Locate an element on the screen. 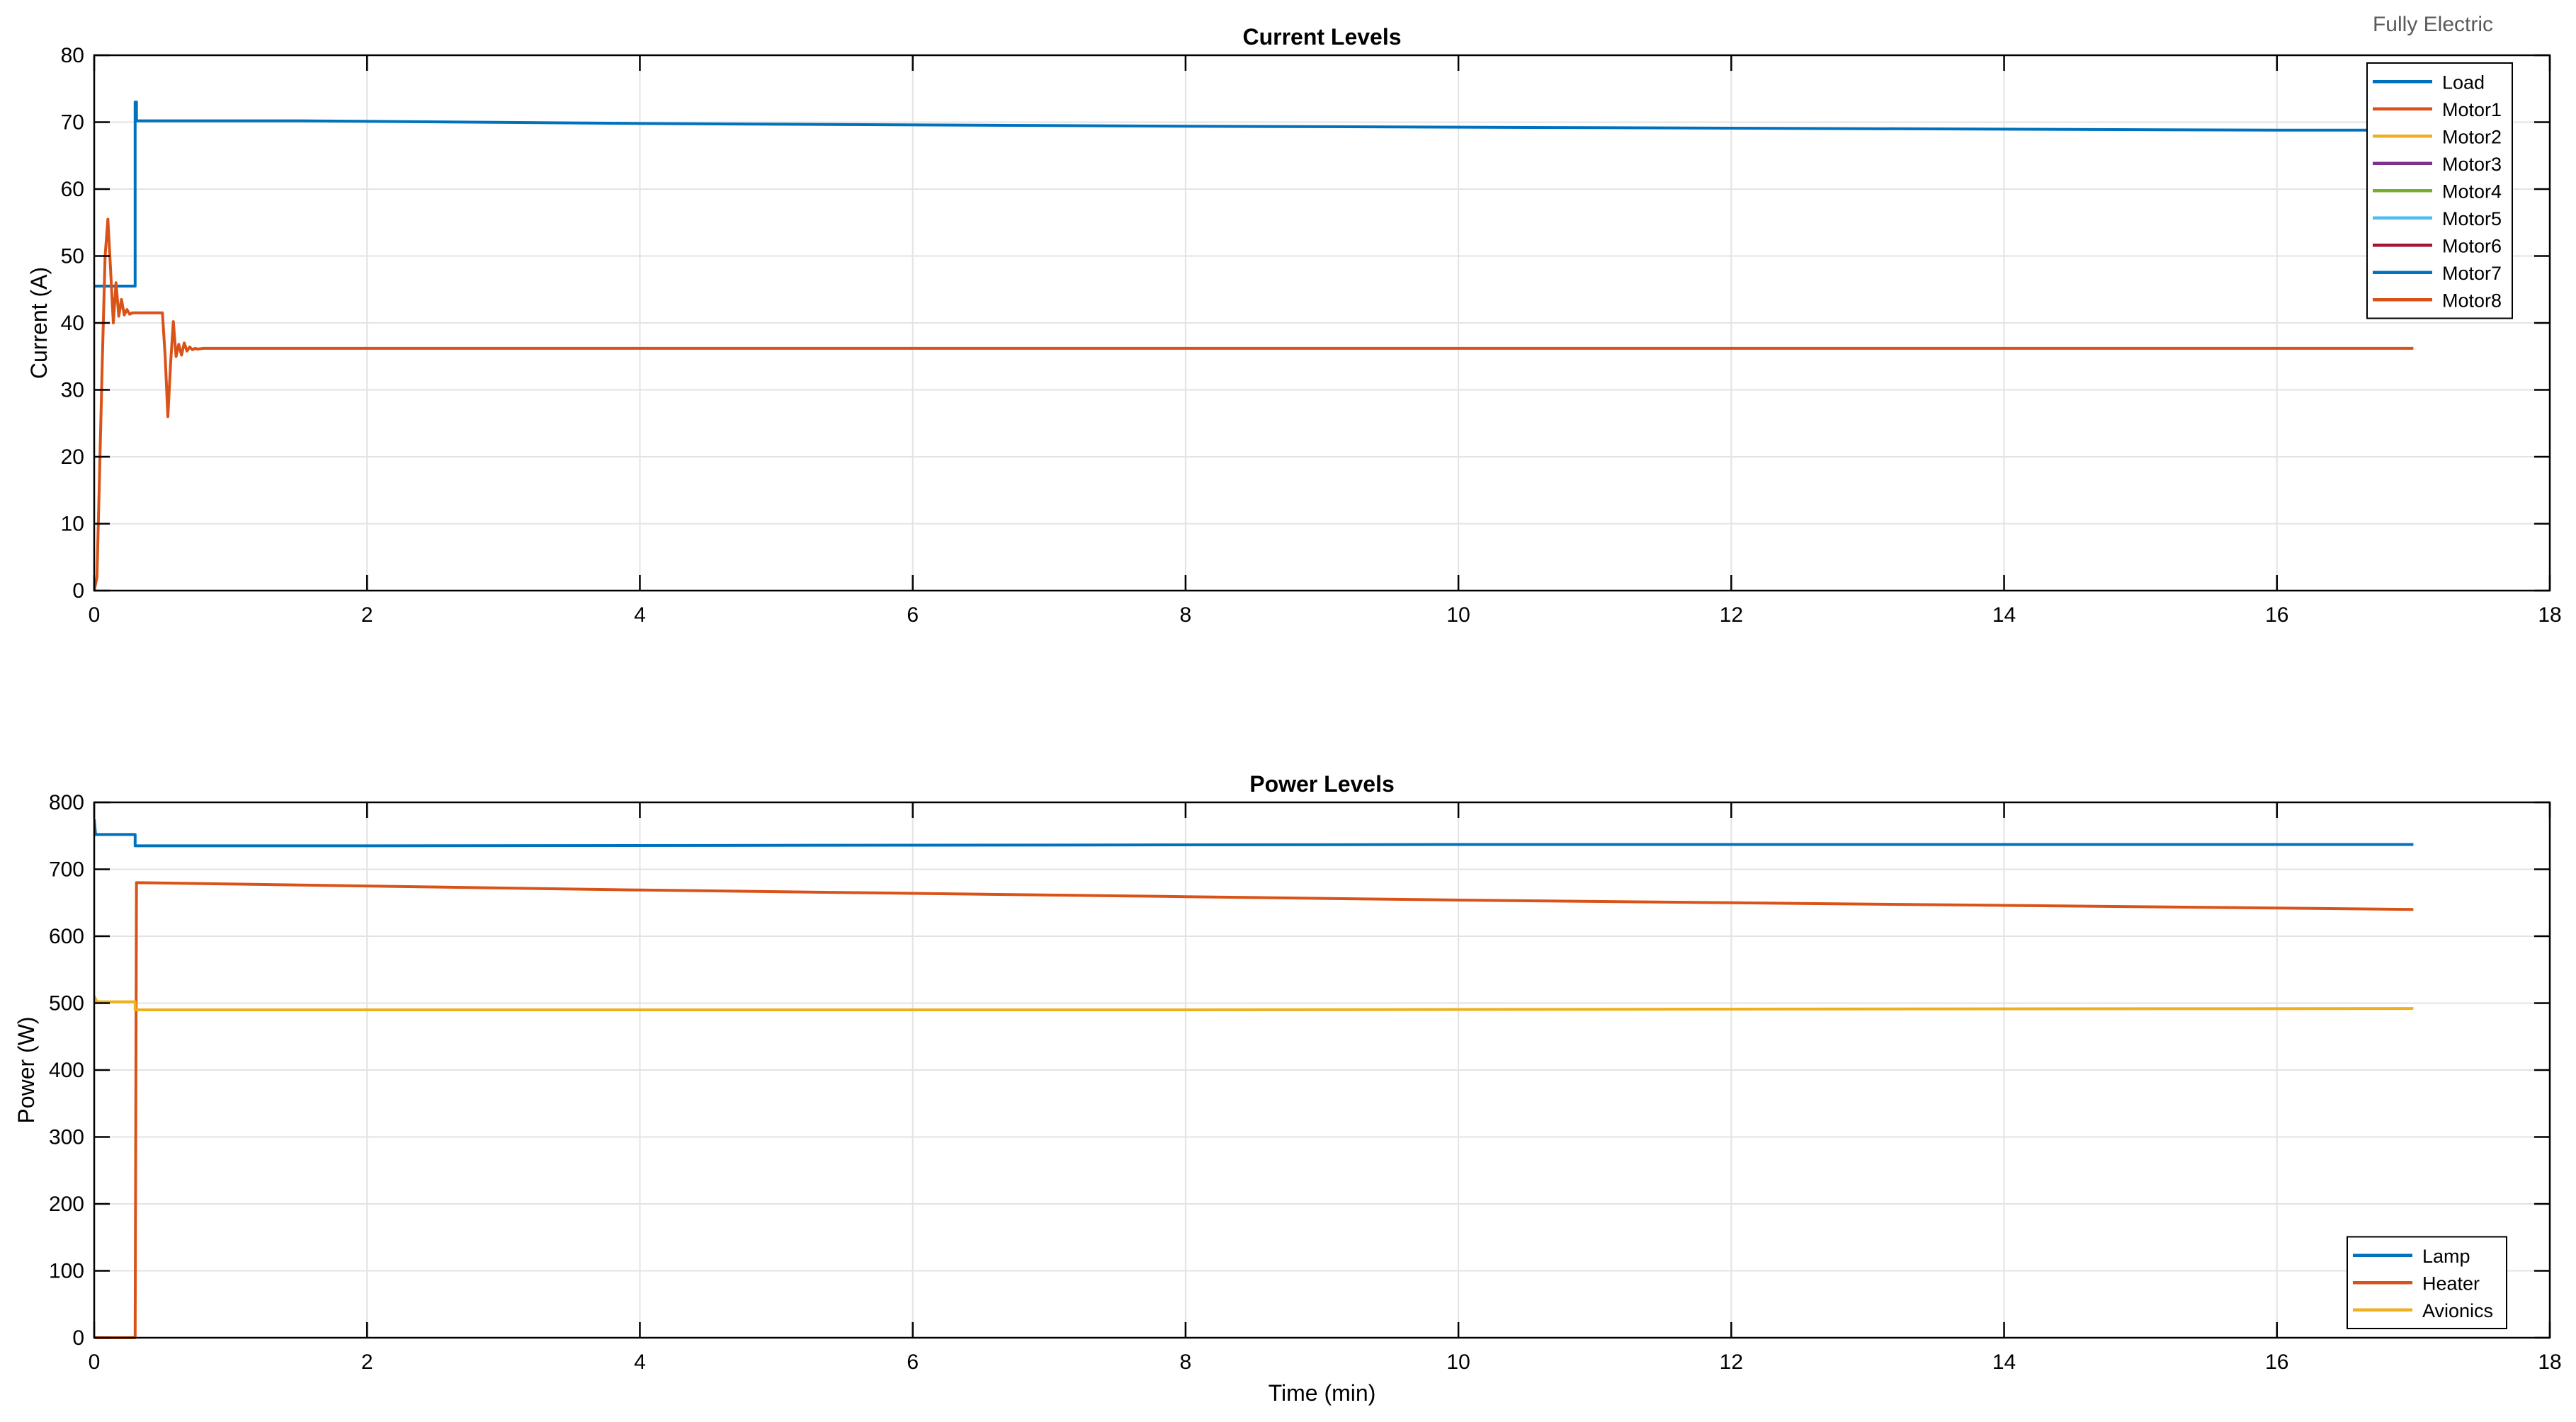  y-tick-label: 30 is located at coordinates (72, 391).